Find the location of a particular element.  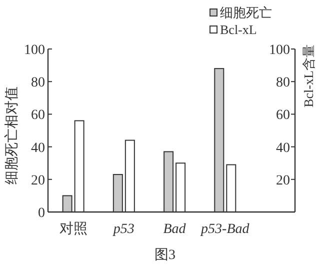

y2-axis-title: Bcl-xL含量 is located at coordinates (308, 76).